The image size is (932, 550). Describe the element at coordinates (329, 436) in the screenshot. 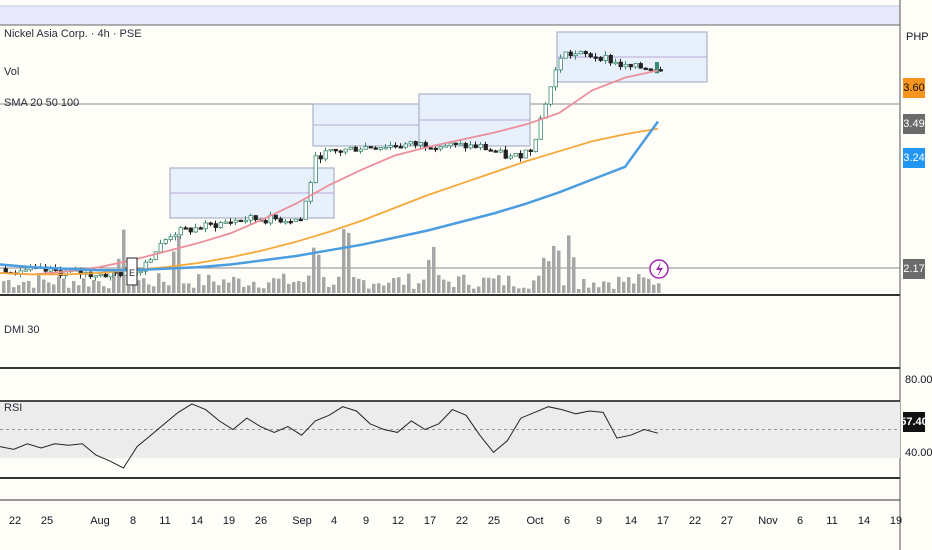

I see `rsi-line` at that location.